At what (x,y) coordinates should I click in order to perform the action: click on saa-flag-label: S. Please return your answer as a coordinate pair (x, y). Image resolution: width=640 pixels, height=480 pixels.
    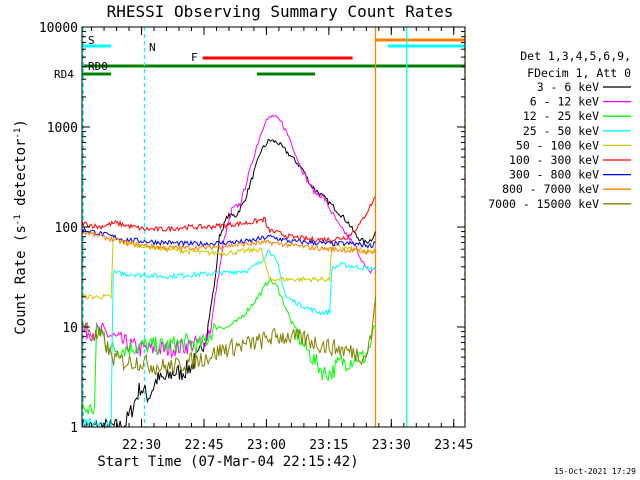
    Looking at the image, I should click on (91, 40).